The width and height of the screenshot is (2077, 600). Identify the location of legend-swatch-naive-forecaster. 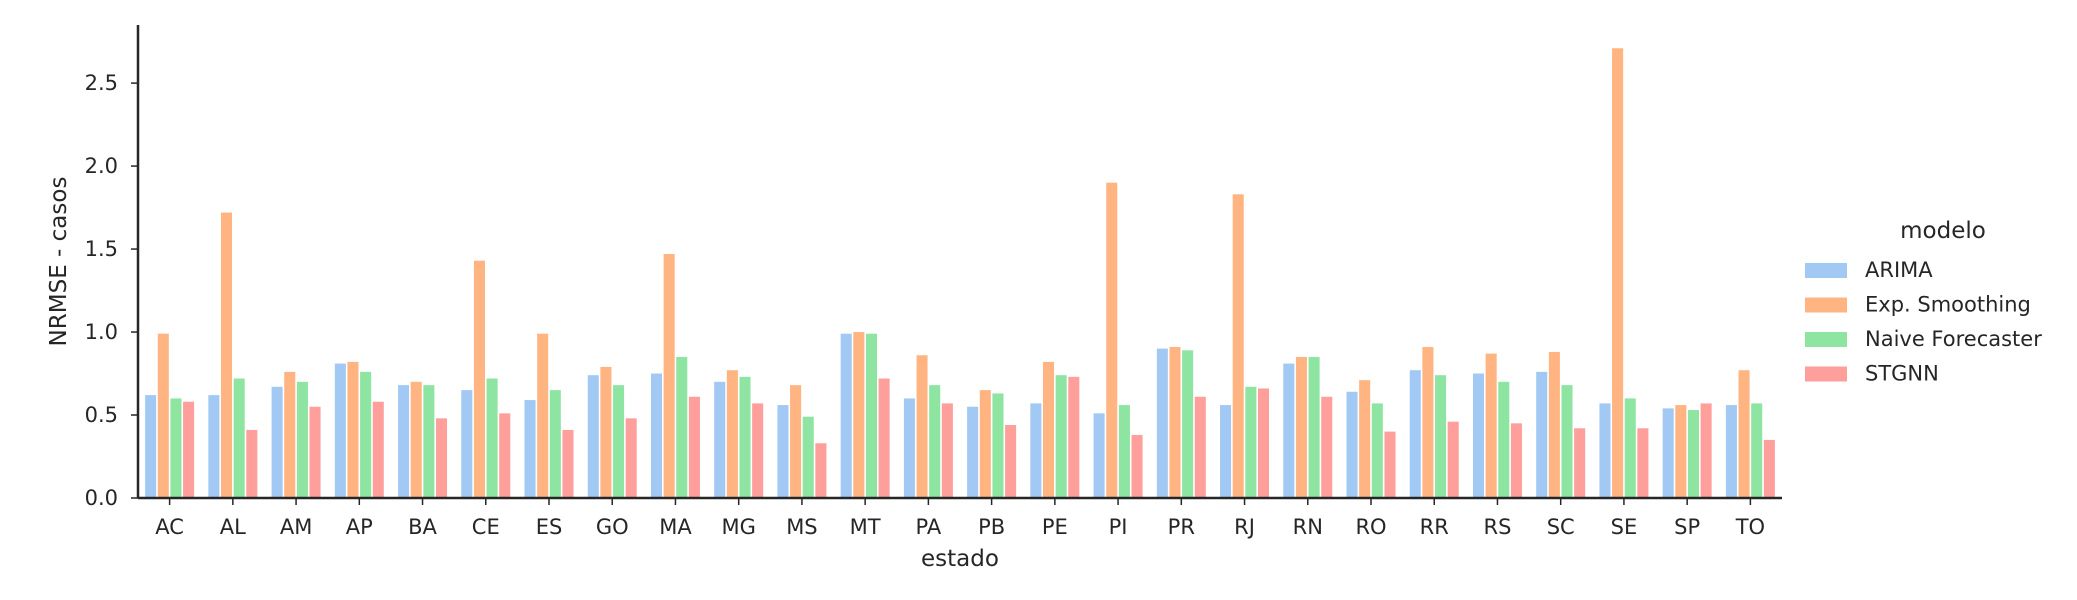
(1826, 339).